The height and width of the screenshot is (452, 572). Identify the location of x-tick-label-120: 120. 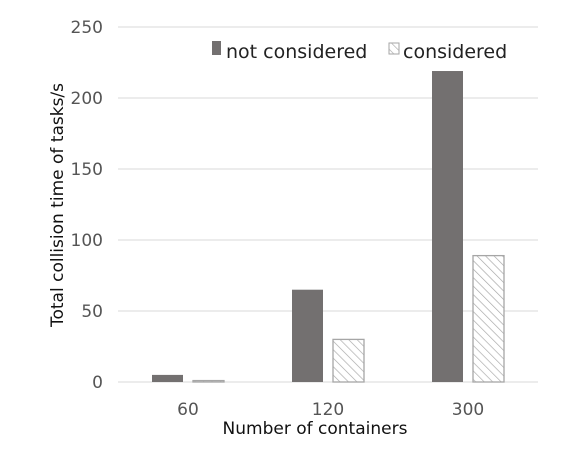
(328, 410).